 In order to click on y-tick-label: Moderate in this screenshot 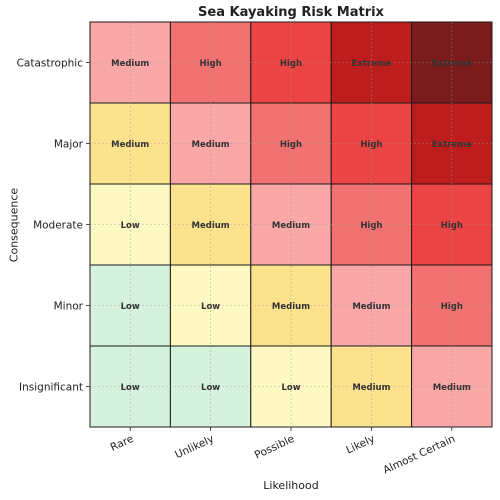, I will do `click(58, 226)`.